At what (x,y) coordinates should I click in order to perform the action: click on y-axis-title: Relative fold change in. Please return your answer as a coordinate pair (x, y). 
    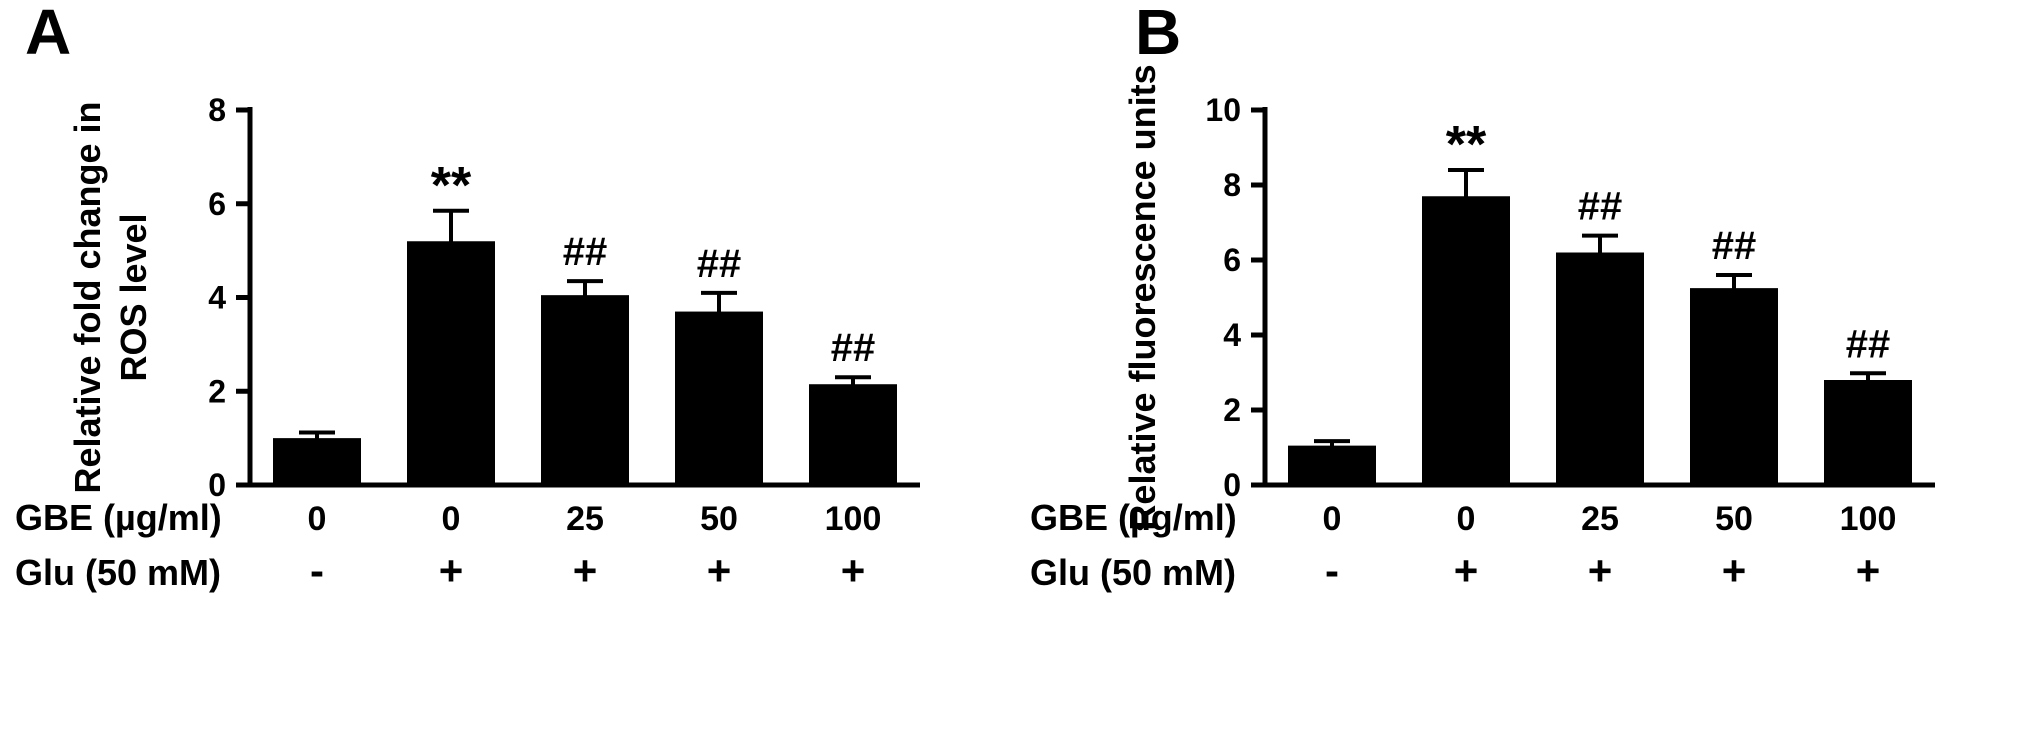
    Looking at the image, I should click on (87, 297).